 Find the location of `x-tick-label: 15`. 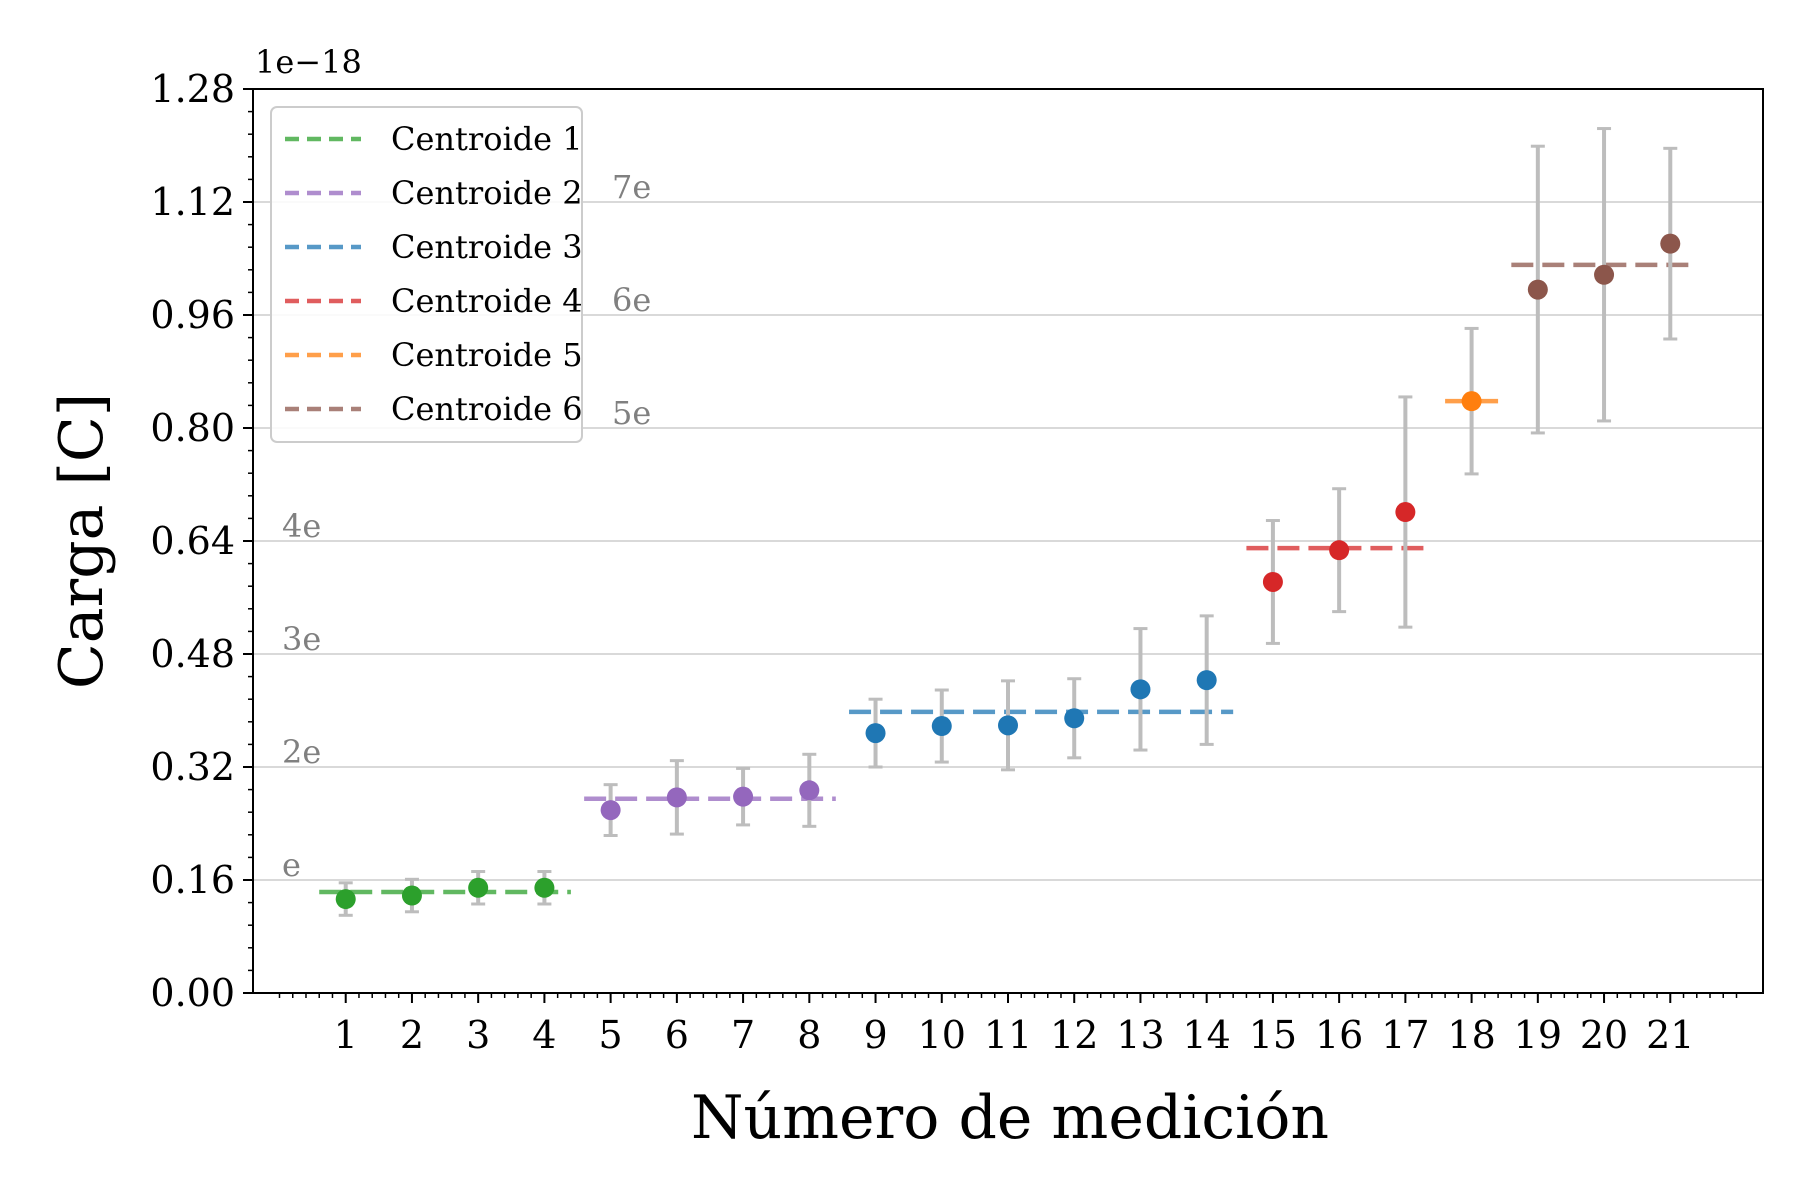

x-tick-label: 15 is located at coordinates (1273, 1035).